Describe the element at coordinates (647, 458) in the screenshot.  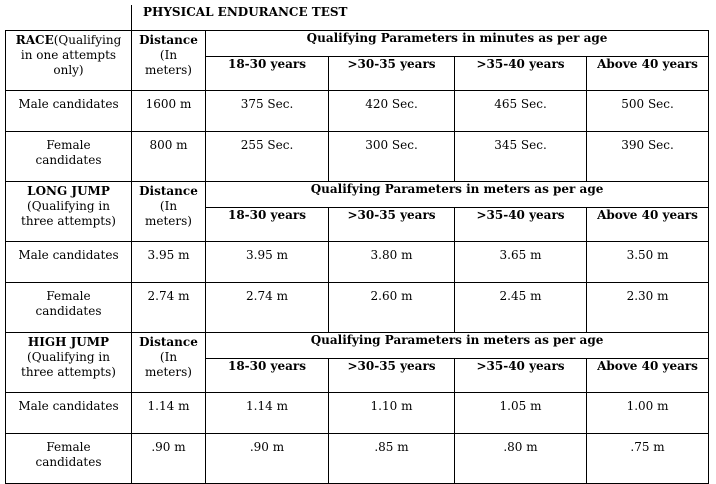
I see `high-jump-female-v4: .75 m` at that location.